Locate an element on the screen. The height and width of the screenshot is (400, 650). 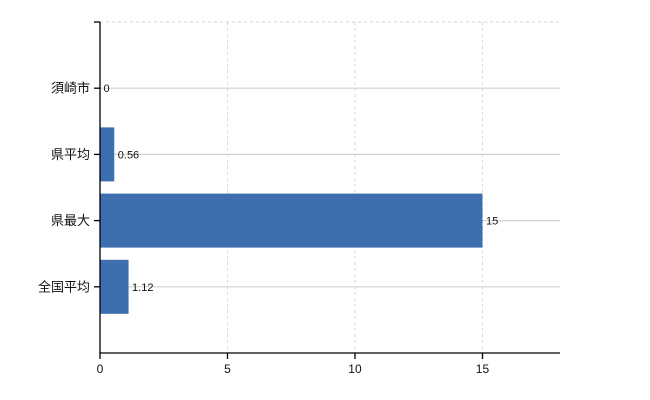
bar-value-label: 1.12 is located at coordinates (142, 288).